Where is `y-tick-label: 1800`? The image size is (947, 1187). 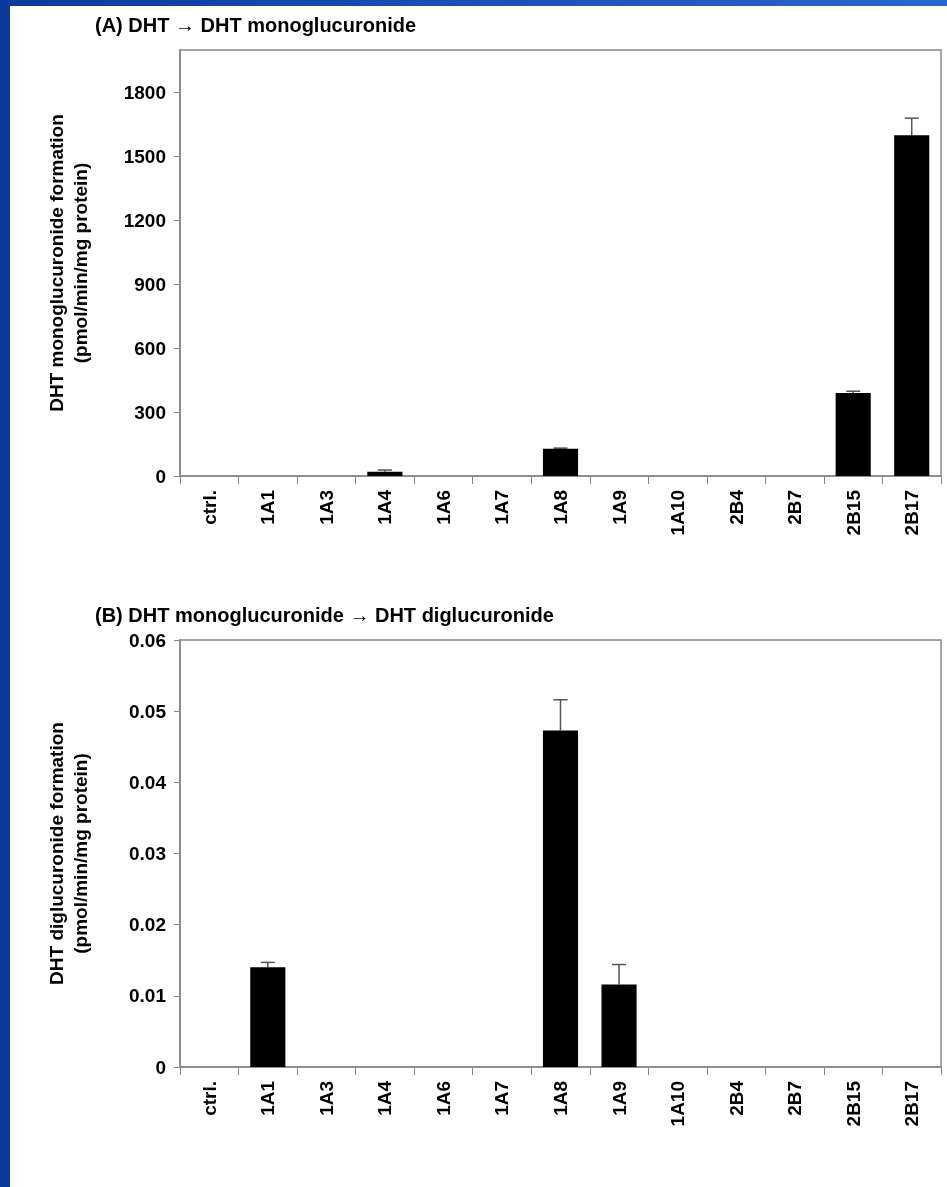 y-tick-label: 1800 is located at coordinates (144, 93).